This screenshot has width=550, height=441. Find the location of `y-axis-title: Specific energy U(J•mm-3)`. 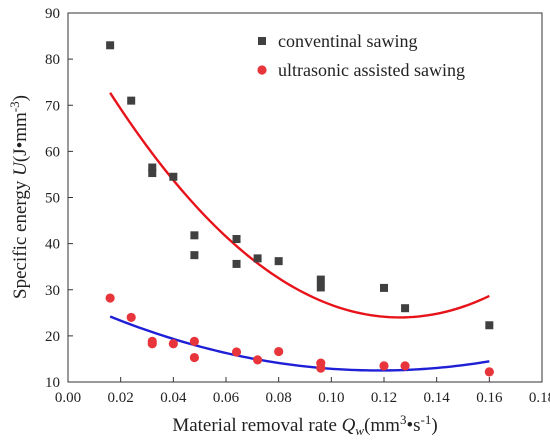

y-axis-title: Specific energy U(J•mm-3) is located at coordinates (19, 197).